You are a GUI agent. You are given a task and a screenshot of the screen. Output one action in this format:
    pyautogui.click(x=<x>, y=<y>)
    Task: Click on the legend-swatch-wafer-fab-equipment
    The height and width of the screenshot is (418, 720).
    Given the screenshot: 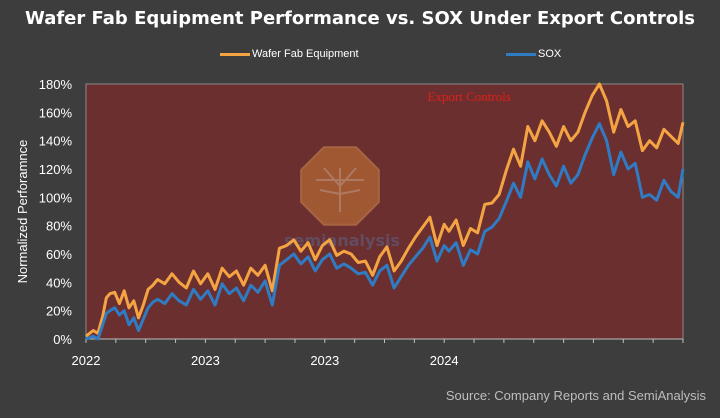 What is the action you would take?
    pyautogui.click(x=235, y=54)
    